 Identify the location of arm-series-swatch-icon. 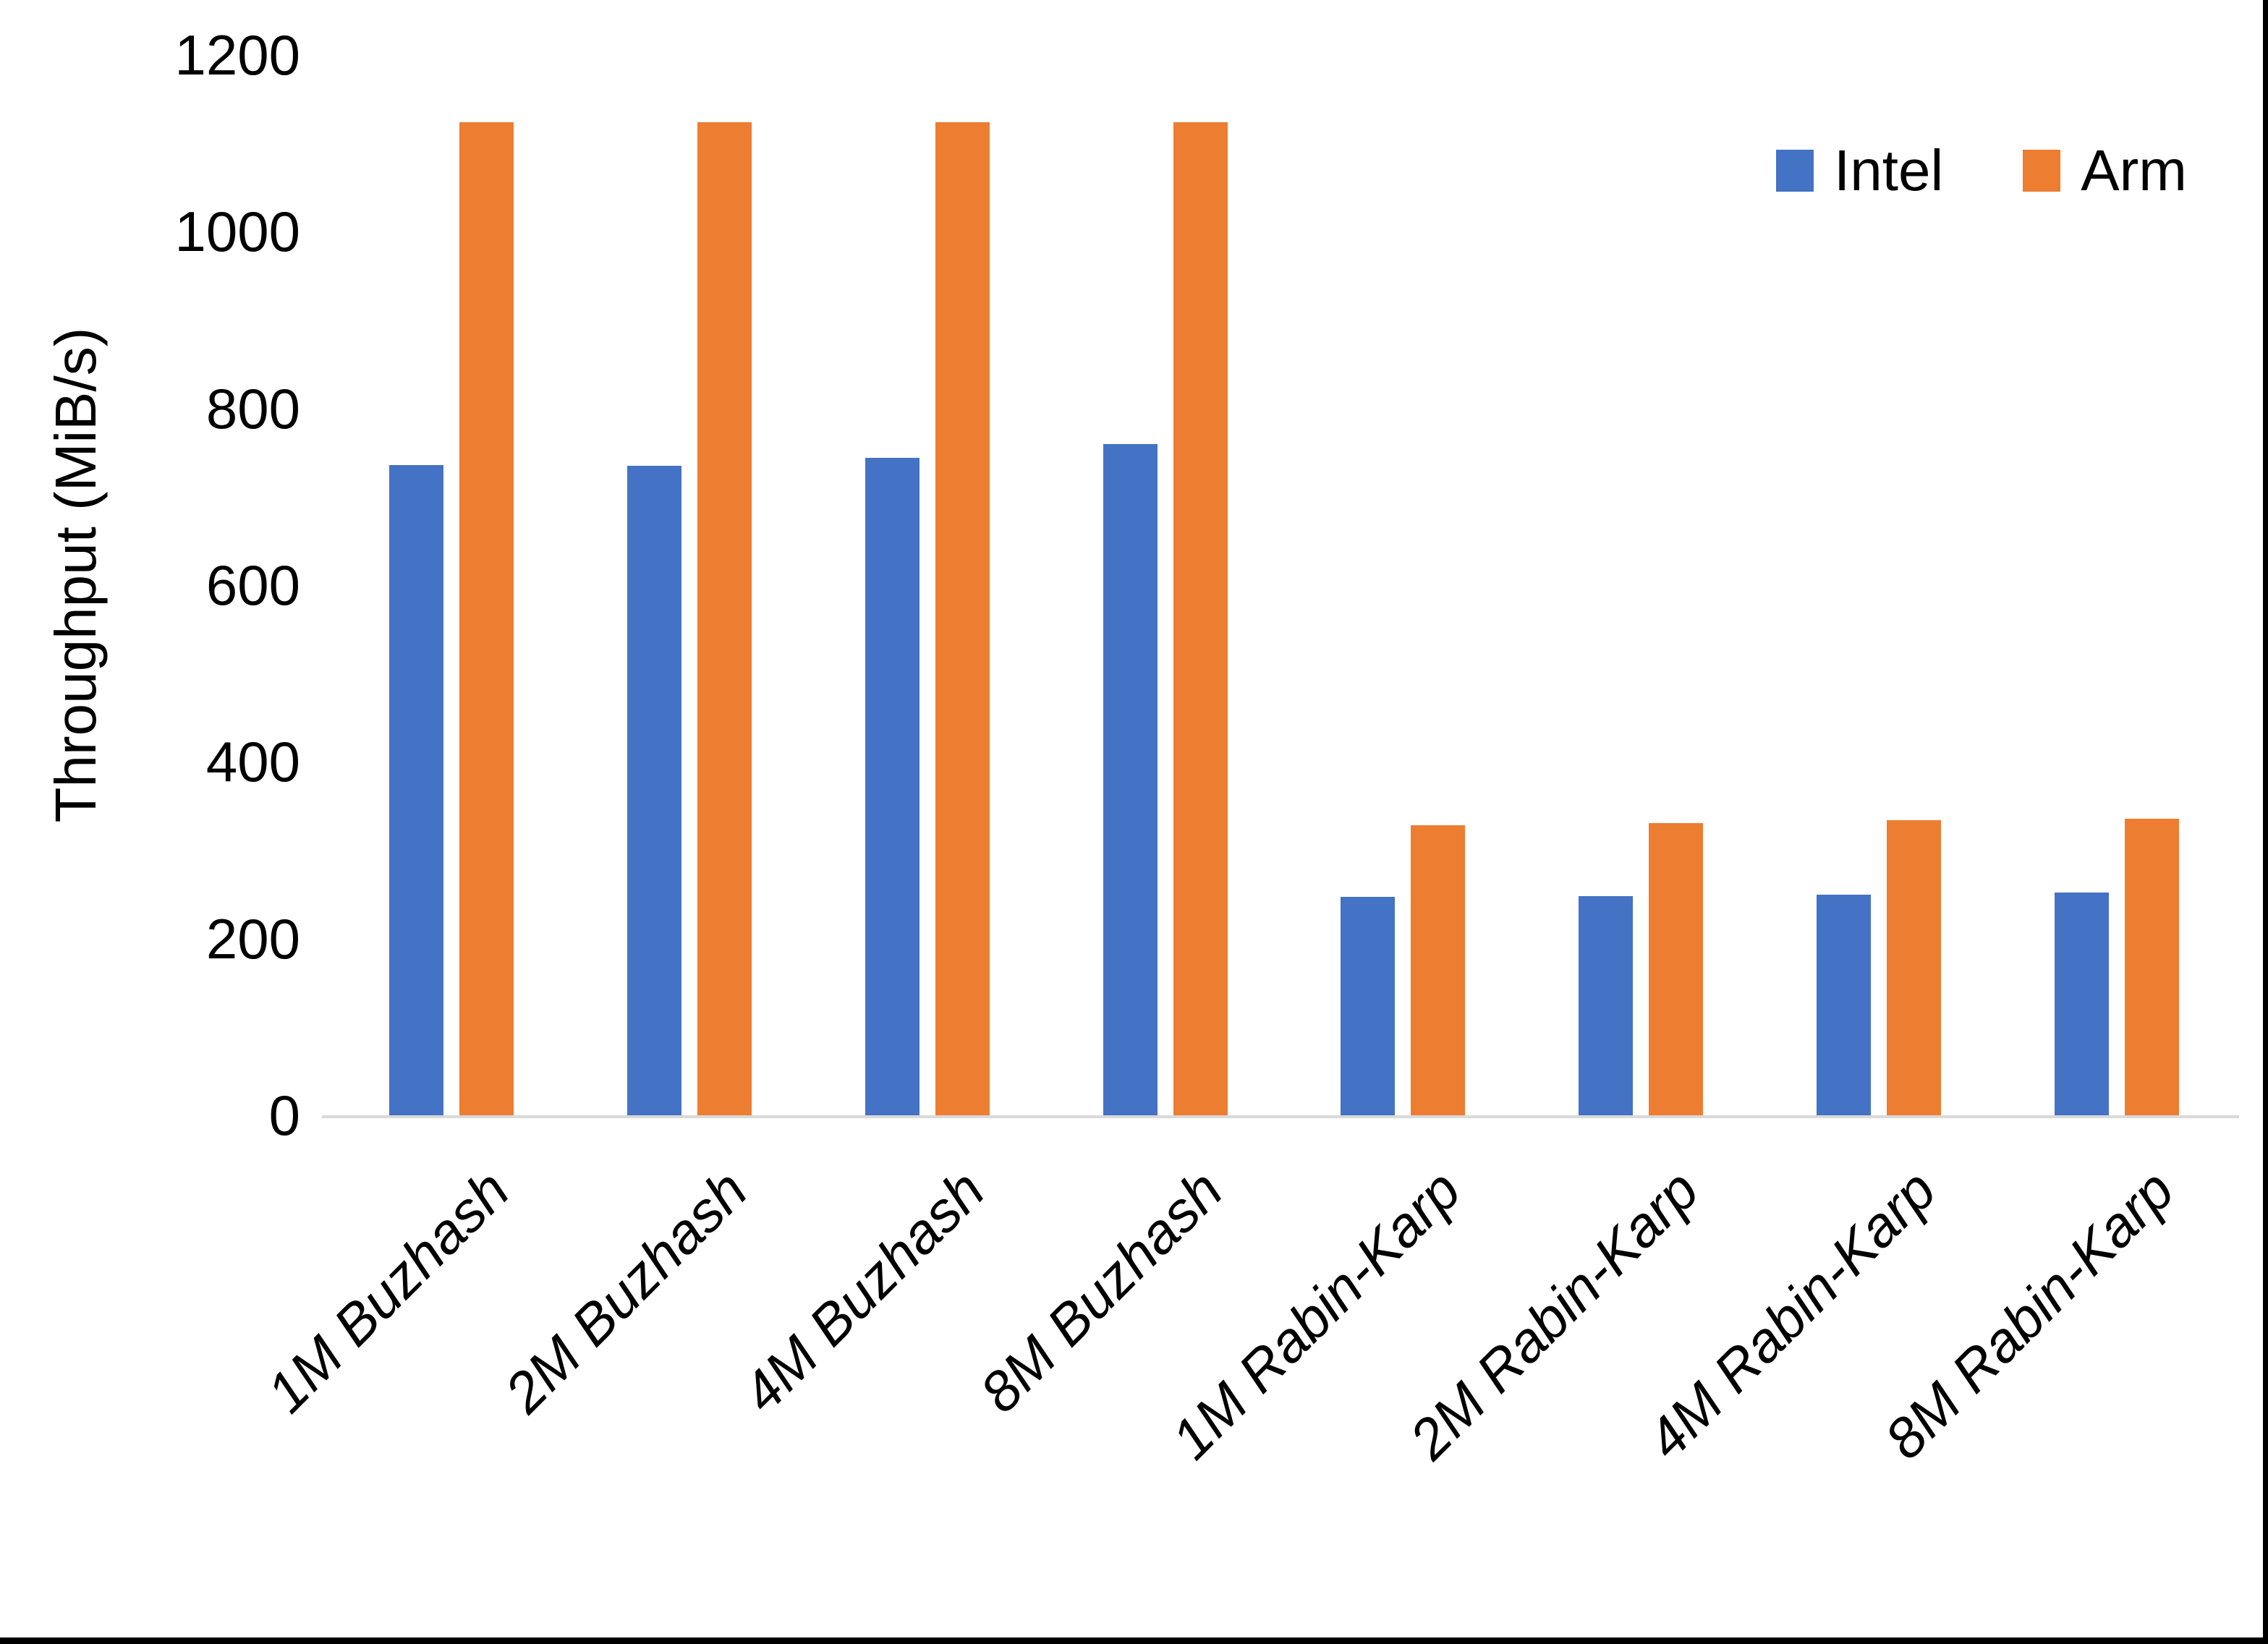
(2042, 171).